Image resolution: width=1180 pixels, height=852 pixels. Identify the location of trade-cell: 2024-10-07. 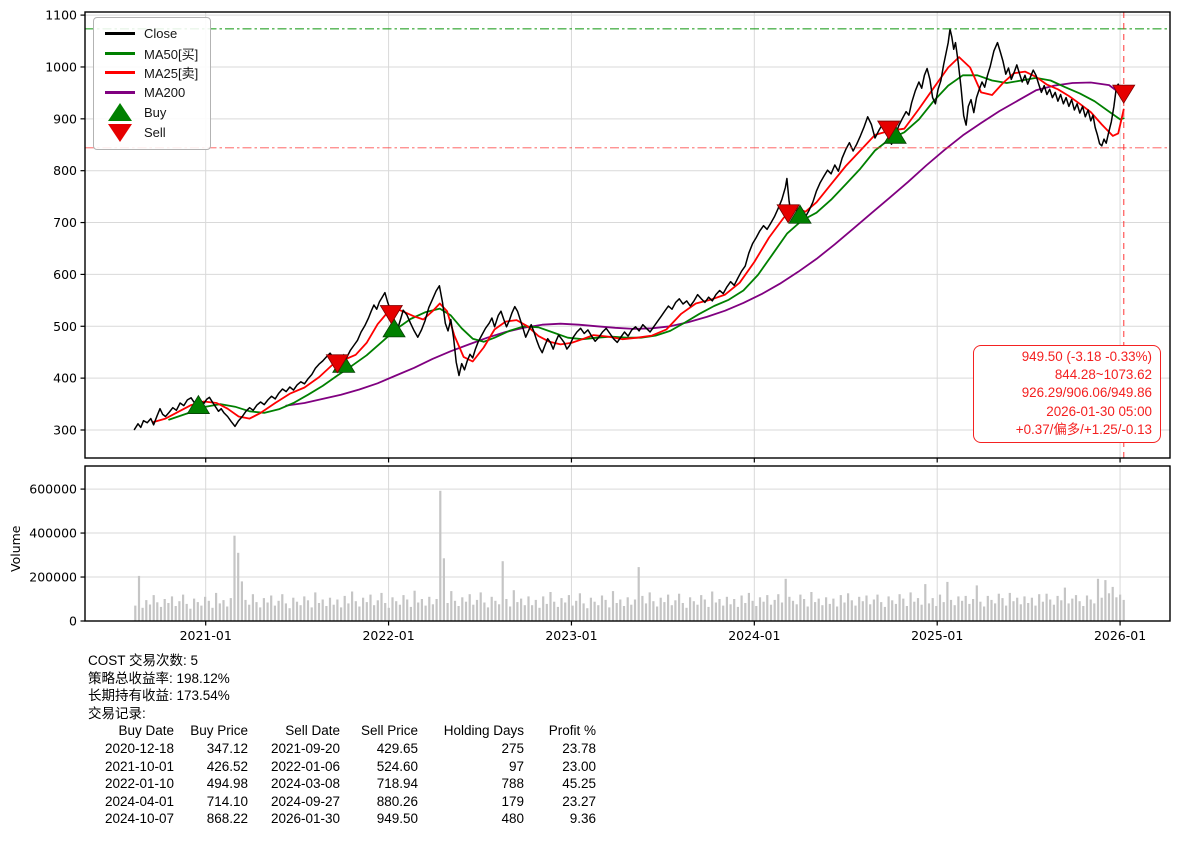
(139, 819).